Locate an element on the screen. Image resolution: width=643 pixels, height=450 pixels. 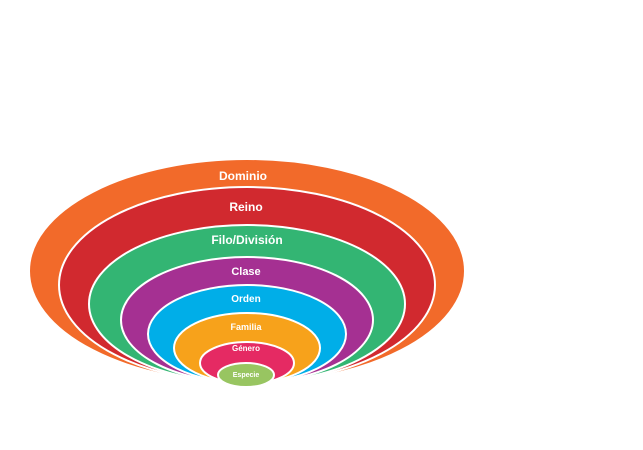
ring-especie: Especie is located at coordinates (246, 375).